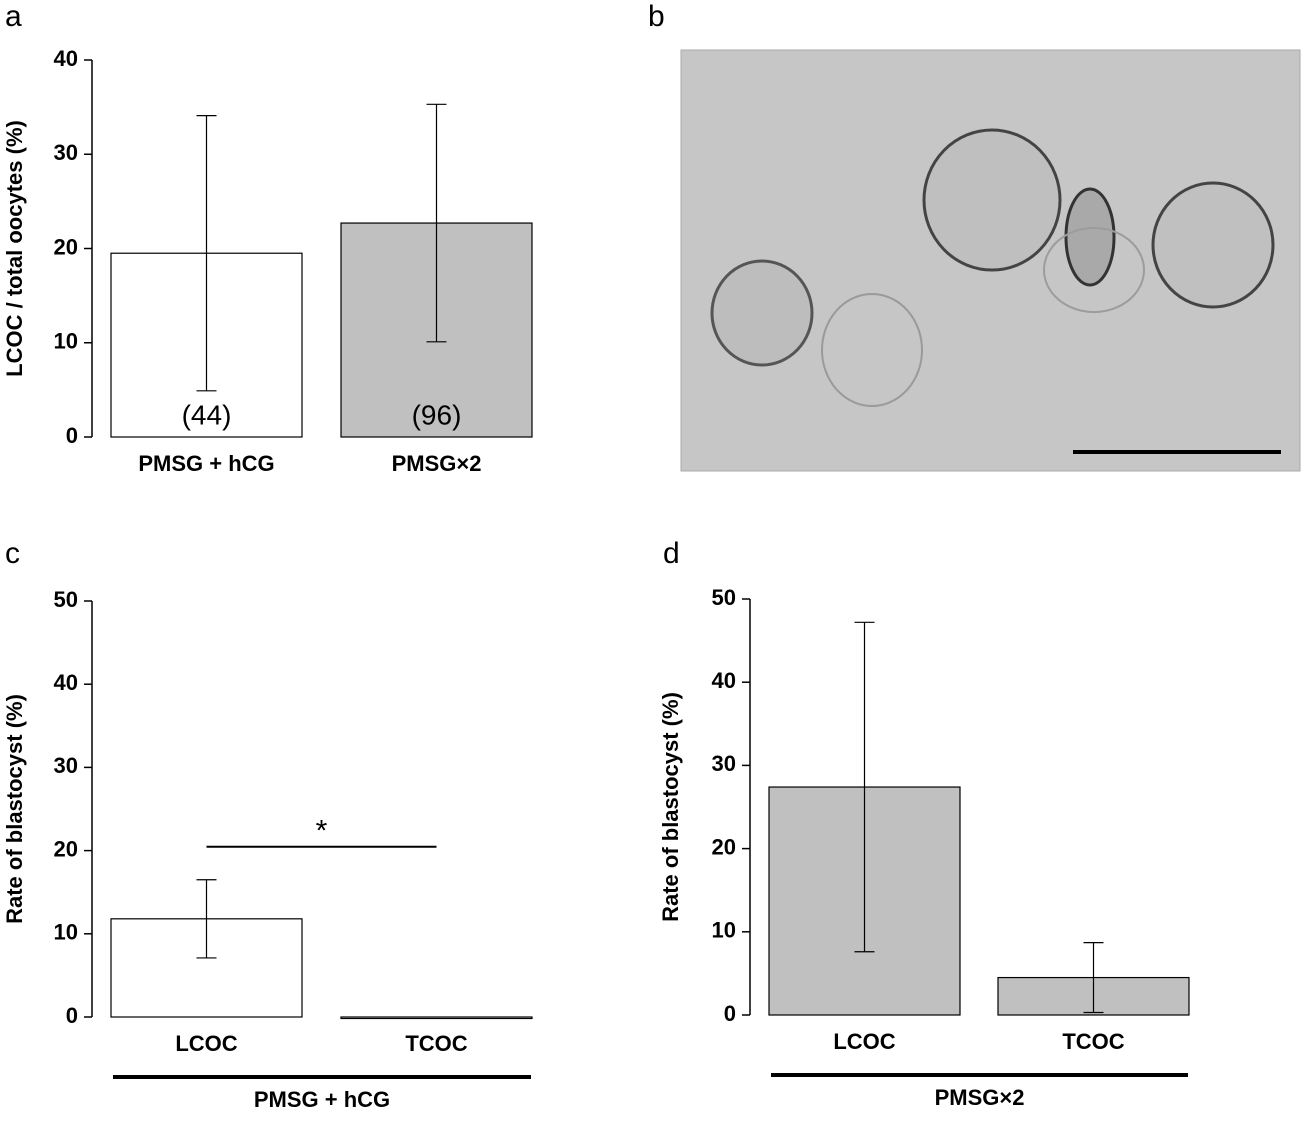 Image resolution: width=1308 pixels, height=1121 pixels. What do you see at coordinates (436, 1018) in the screenshot?
I see `bar` at bounding box center [436, 1018].